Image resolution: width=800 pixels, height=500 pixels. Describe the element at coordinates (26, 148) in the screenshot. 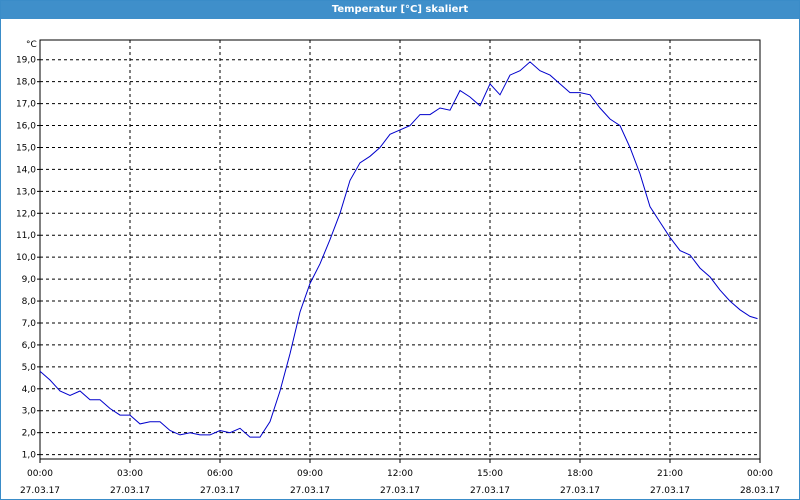

I see `y-tick-label: 15,0` at that location.